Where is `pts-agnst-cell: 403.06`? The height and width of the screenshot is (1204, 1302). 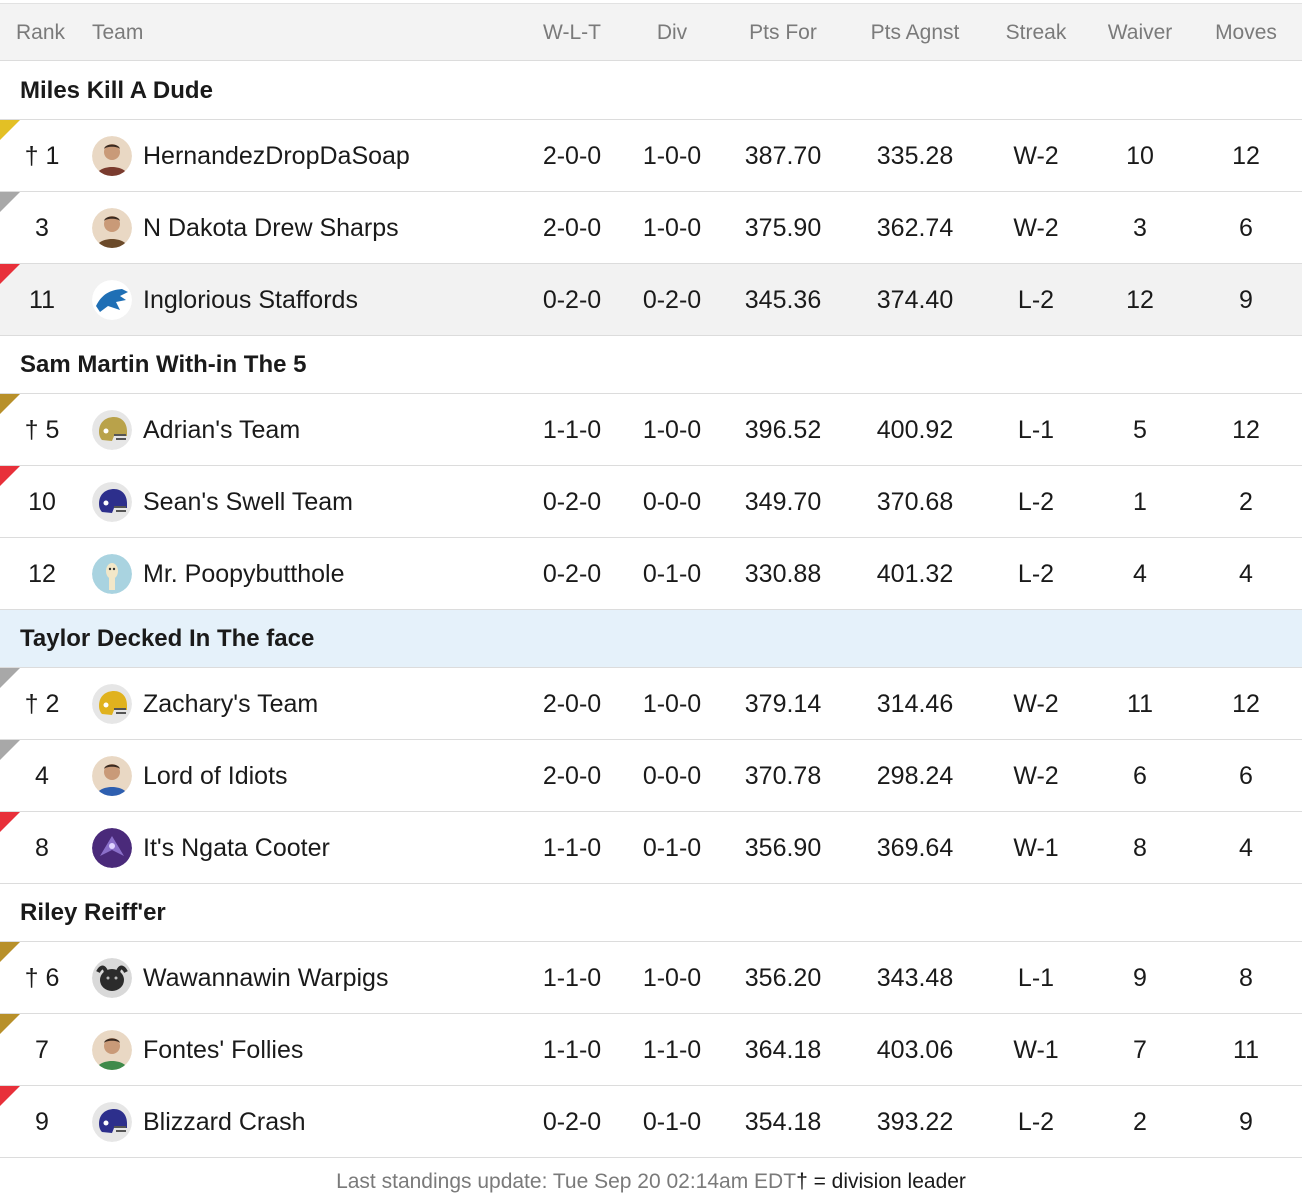
pts-agnst-cell: 403.06 is located at coordinates (915, 1050).